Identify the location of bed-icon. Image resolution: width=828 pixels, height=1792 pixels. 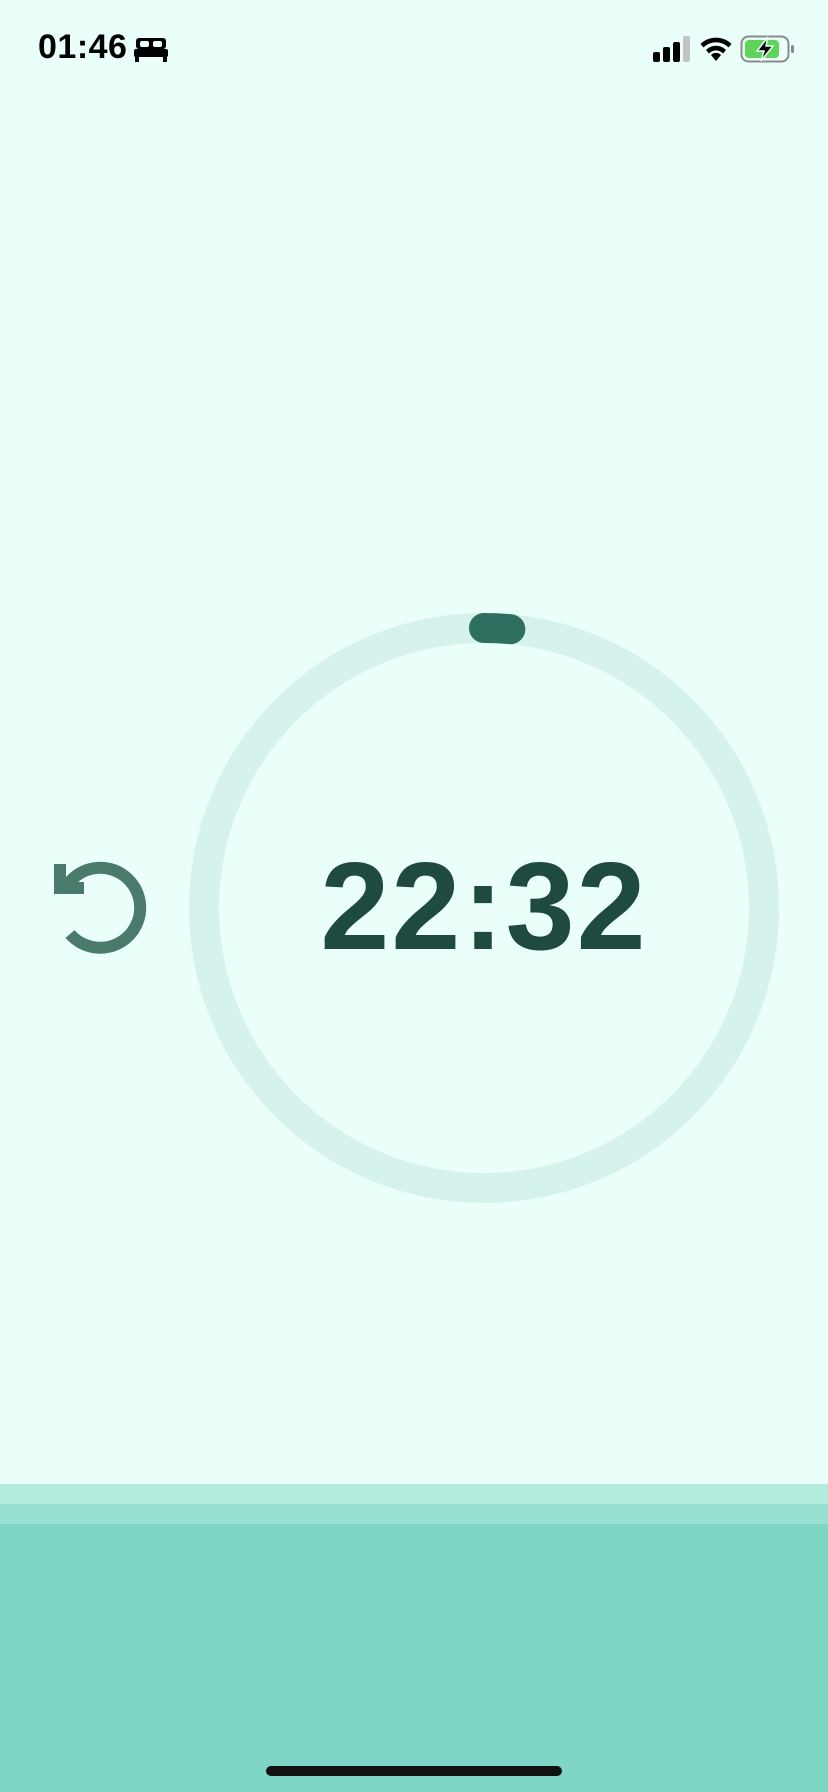
(151, 50).